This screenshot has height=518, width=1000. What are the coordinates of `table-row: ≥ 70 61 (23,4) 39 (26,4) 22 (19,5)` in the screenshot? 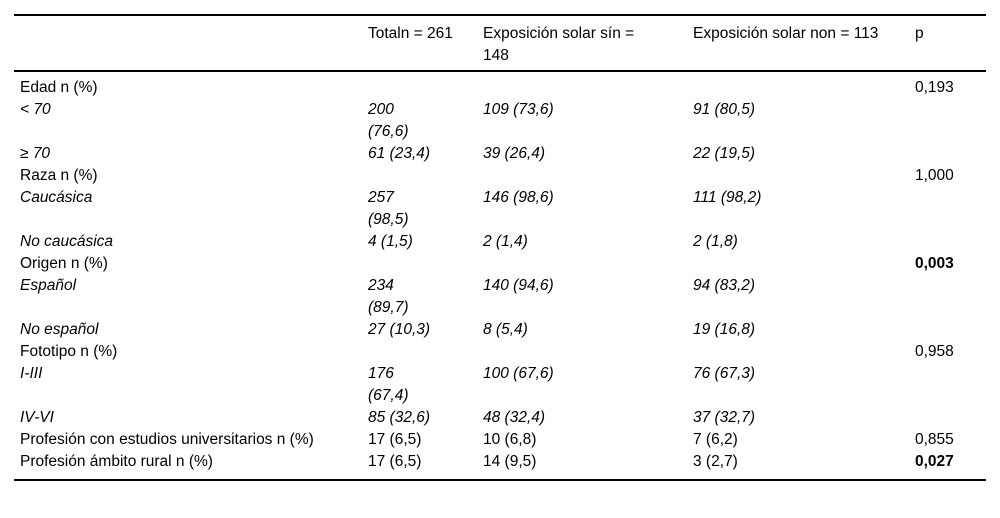 It's located at (500, 154).